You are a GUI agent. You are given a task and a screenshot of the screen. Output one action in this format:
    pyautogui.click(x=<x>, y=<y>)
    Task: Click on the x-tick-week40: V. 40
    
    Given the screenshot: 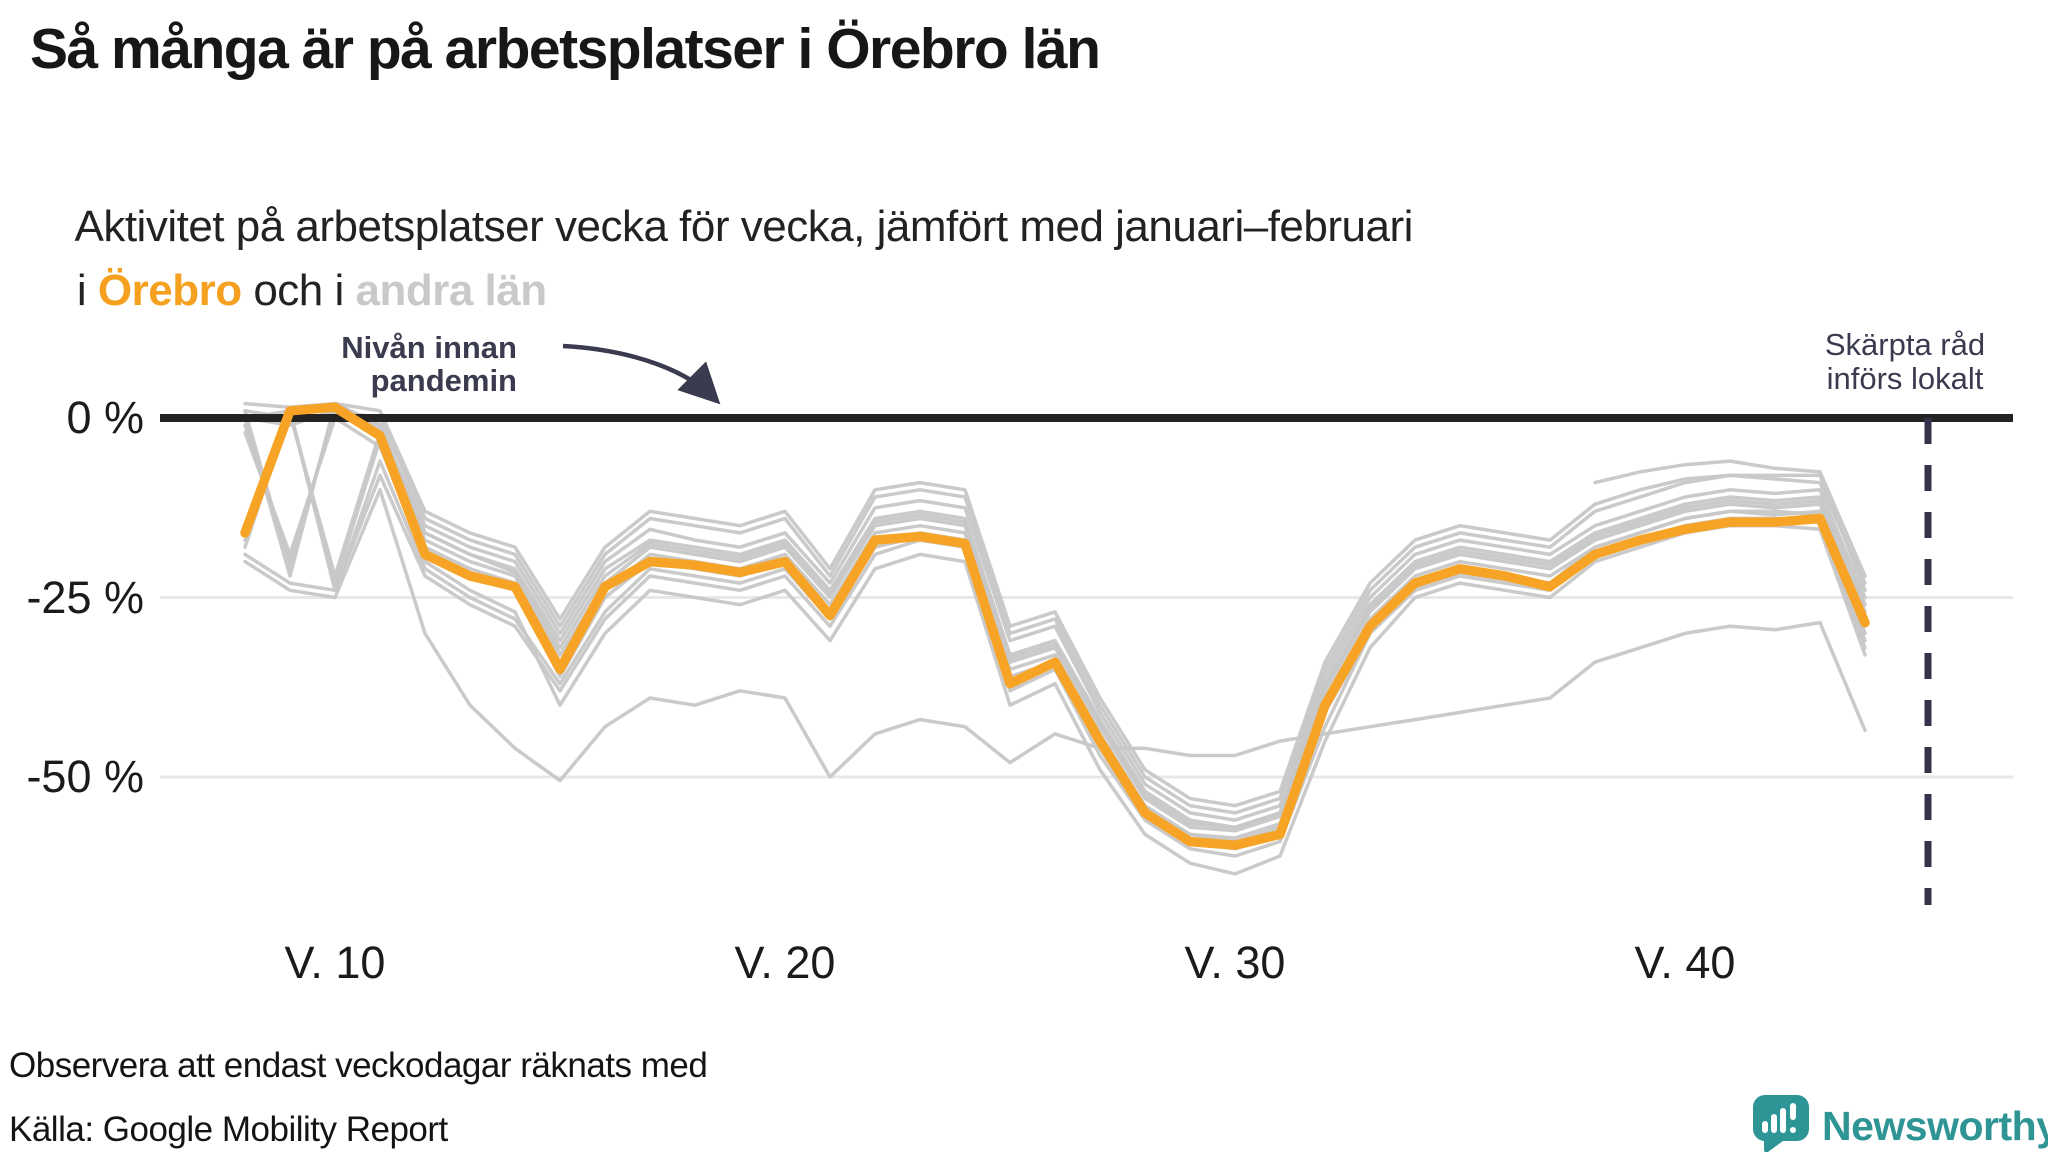 What is the action you would take?
    pyautogui.click(x=1685, y=962)
    